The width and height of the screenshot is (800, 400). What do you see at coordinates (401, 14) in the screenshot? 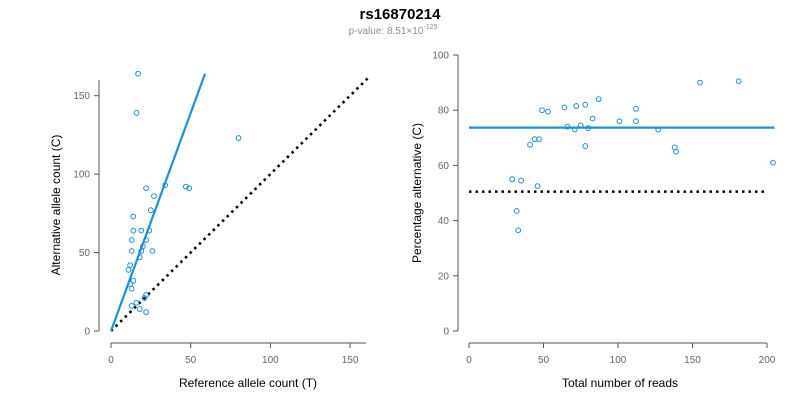
I see `chart-title: rs16870214` at bounding box center [401, 14].